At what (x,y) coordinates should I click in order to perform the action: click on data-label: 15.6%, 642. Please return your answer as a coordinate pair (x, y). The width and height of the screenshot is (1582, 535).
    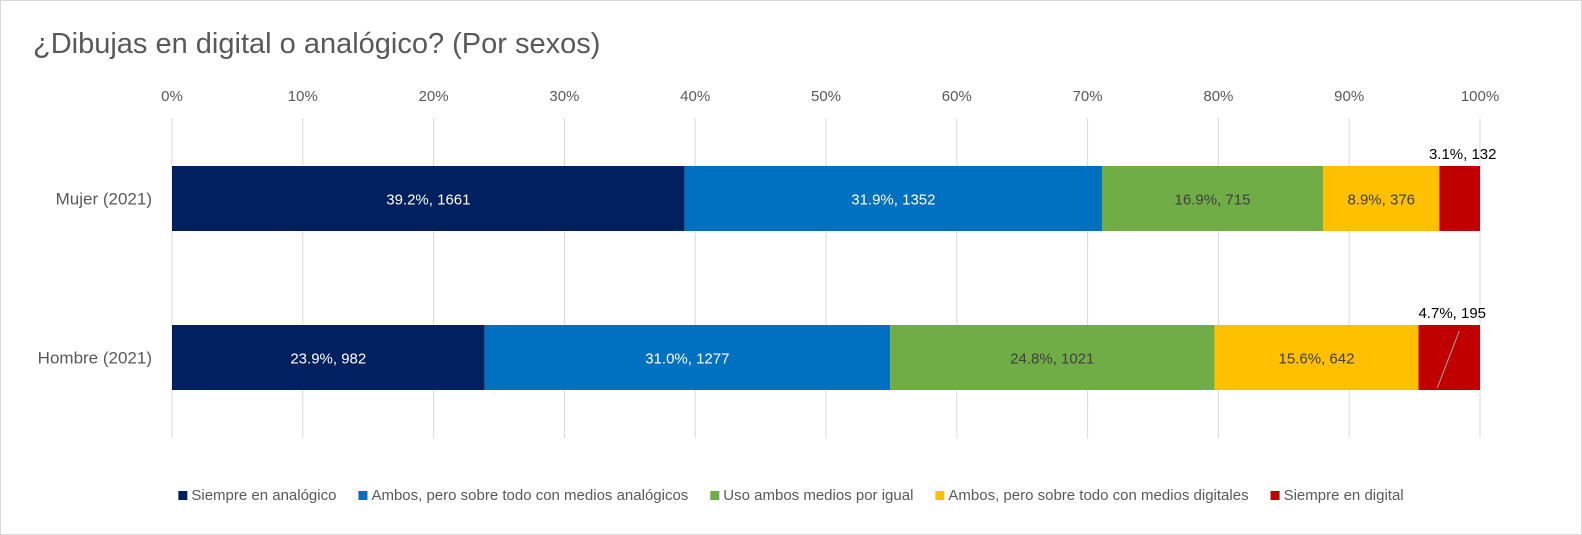
    Looking at the image, I should click on (1317, 359).